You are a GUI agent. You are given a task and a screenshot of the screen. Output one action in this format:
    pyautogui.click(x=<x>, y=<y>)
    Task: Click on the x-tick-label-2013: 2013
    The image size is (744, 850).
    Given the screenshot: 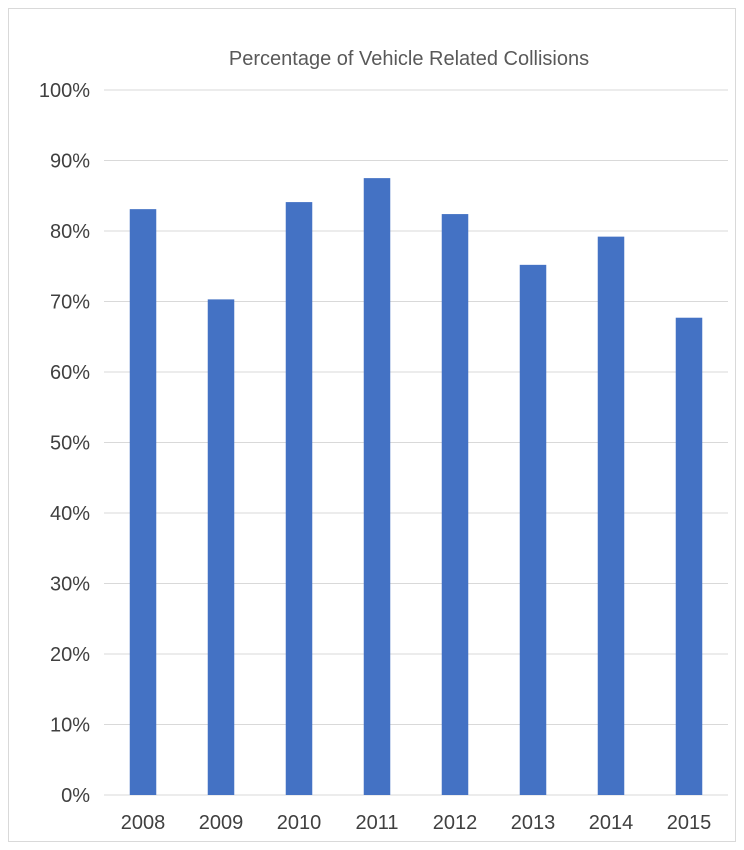 What is the action you would take?
    pyautogui.click(x=533, y=823)
    